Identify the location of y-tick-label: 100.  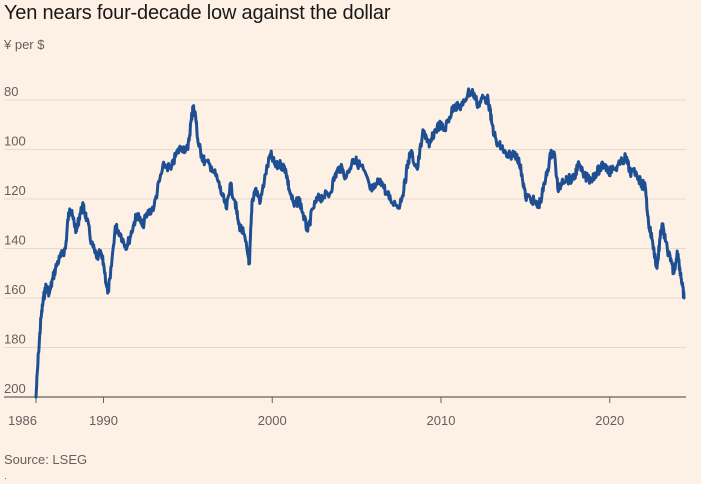
(15, 141).